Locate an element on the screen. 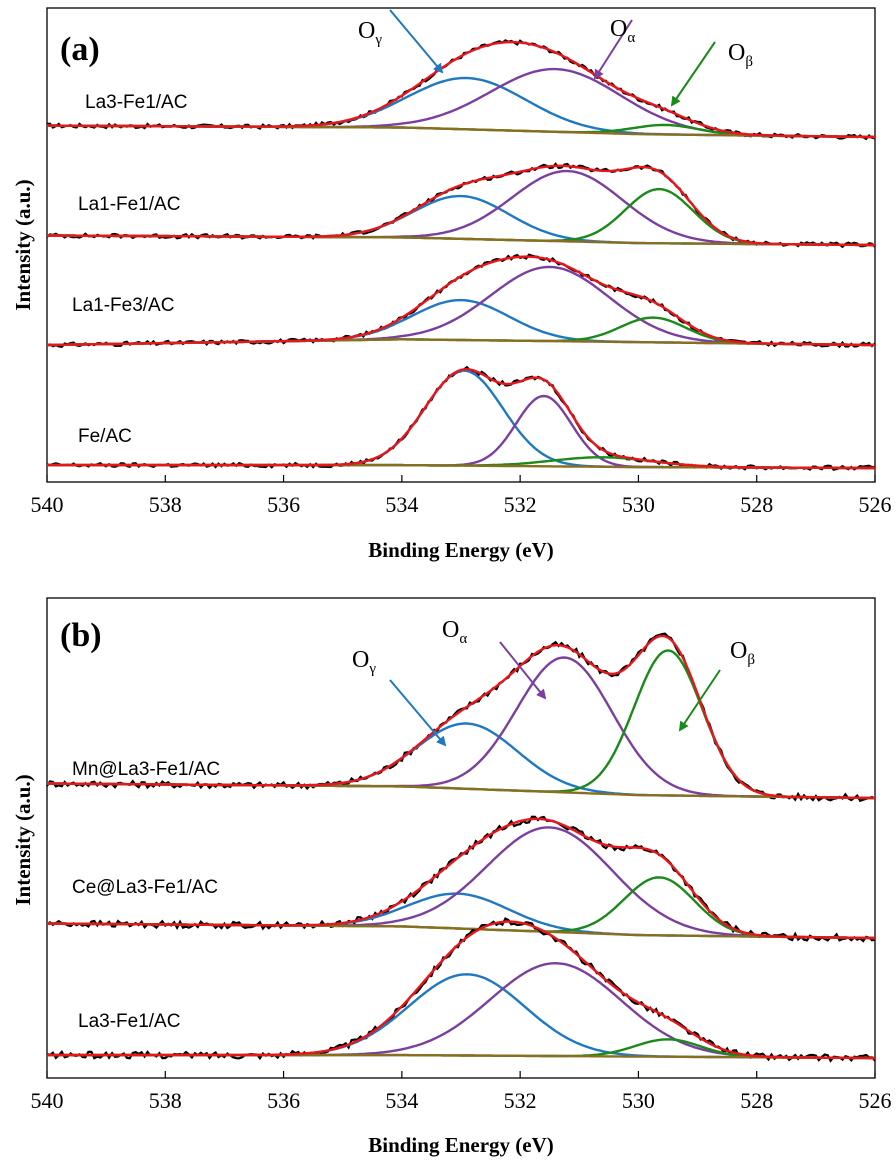 The image size is (896, 1164). panel-label: (a) is located at coordinates (80, 49).